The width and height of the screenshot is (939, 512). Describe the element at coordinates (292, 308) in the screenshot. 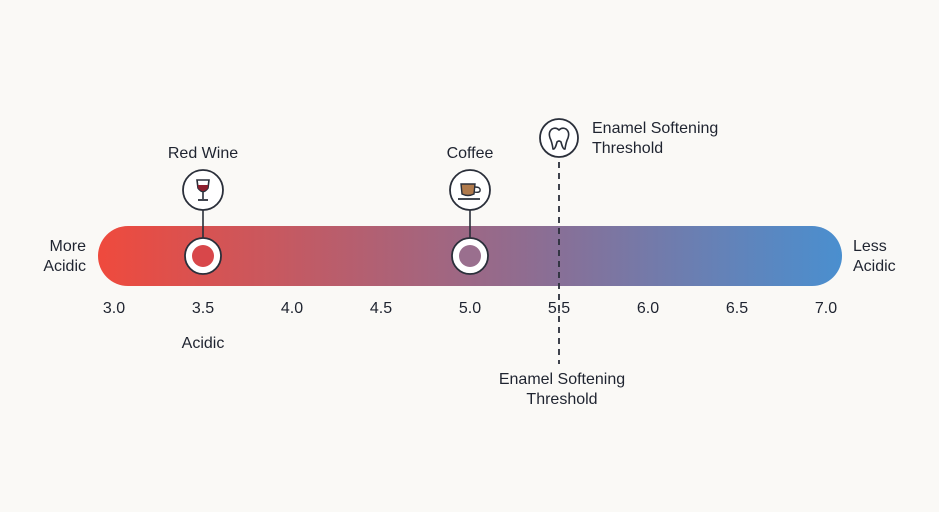

I see `tick-label: 4.0` at that location.